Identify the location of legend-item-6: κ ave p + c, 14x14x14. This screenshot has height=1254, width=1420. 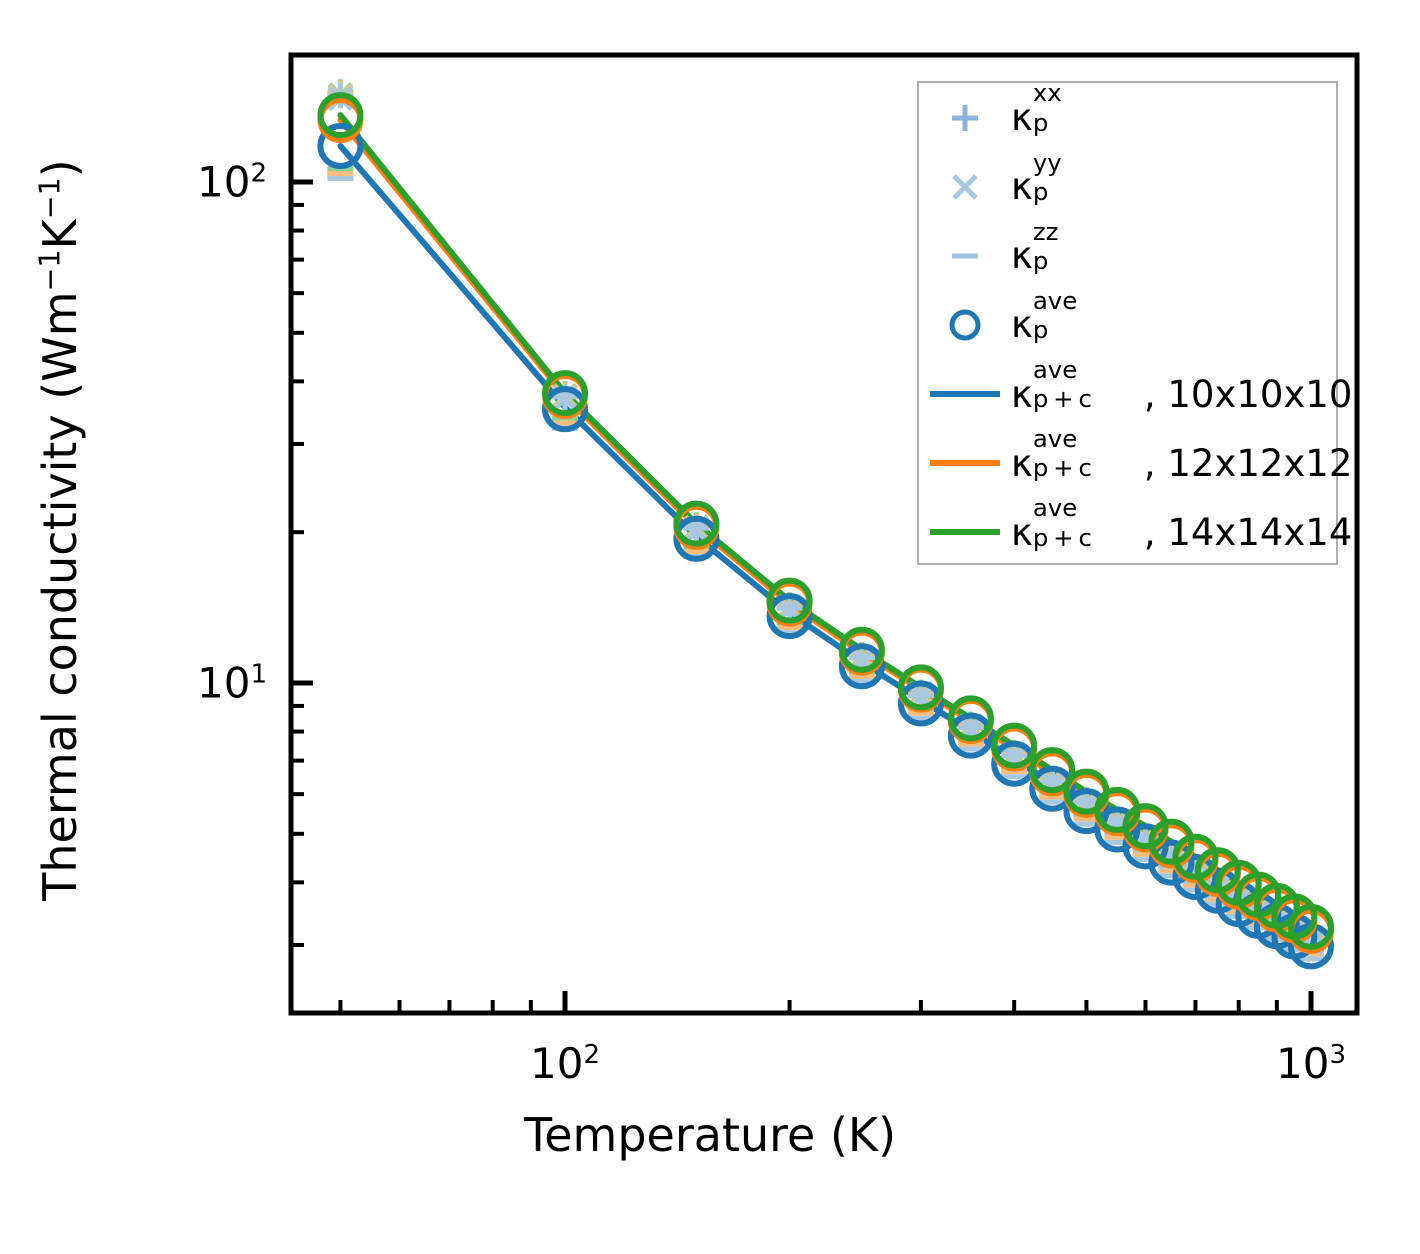
(1135, 530).